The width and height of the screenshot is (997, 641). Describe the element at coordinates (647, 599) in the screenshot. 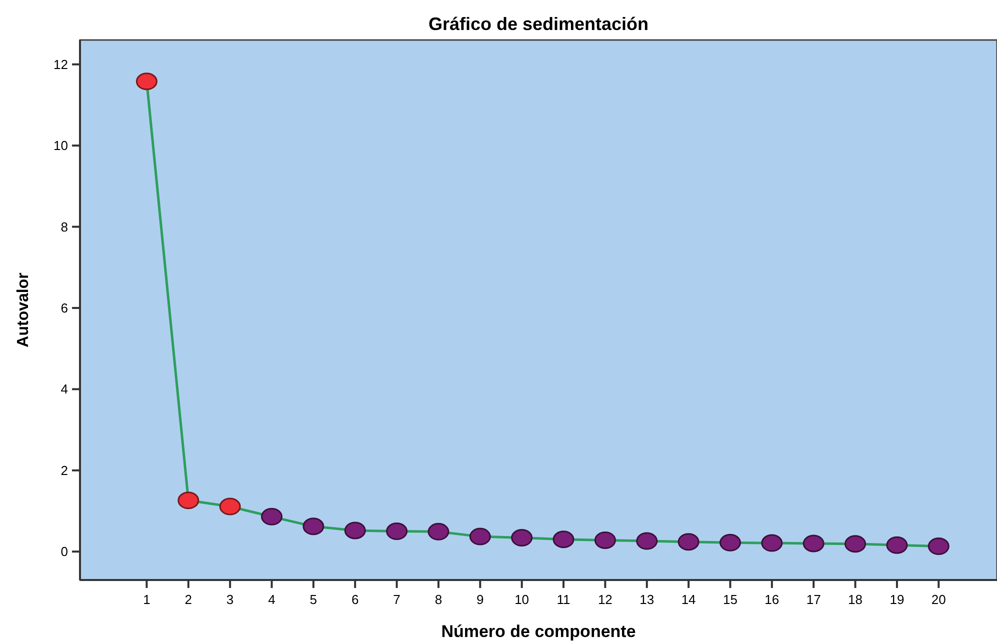

I see `x-tick-label: 13` at that location.